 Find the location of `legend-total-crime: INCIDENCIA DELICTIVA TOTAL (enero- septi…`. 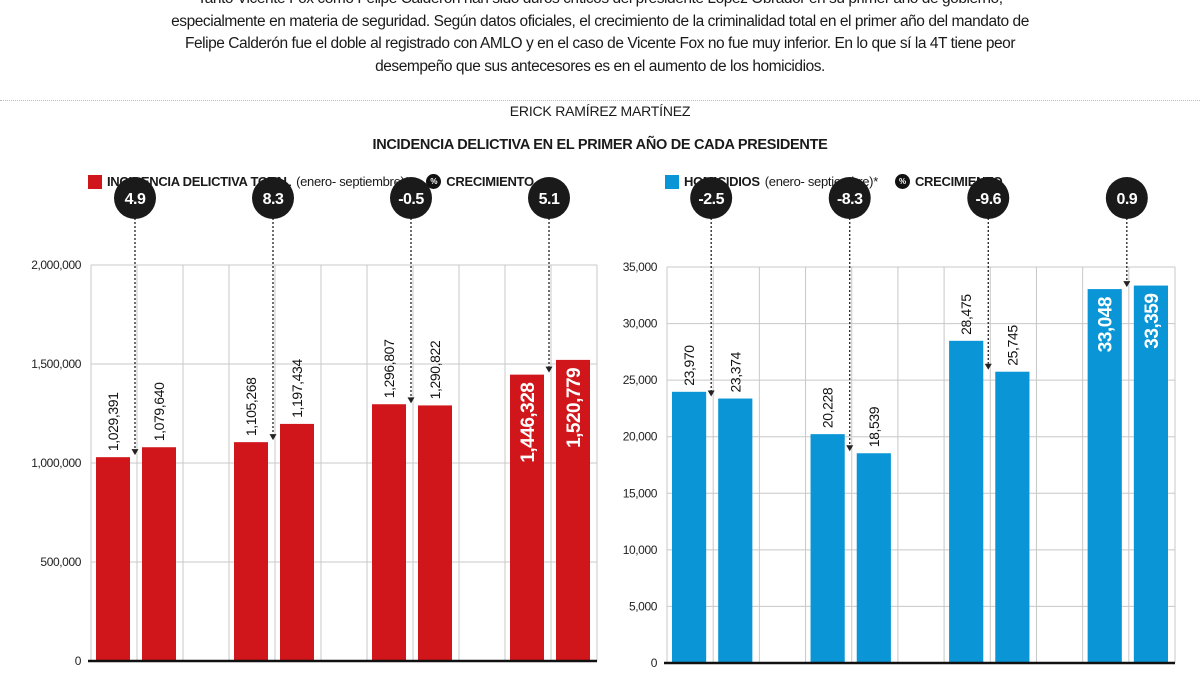

legend-total-crime: INCIDENCIA DELICTIVA TOTAL (enero- septi… is located at coordinates (311, 181).